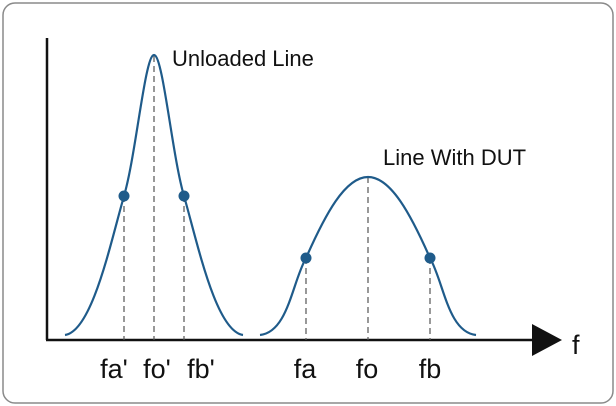 This screenshot has height=406, width=616. Describe the element at coordinates (157, 369) in the screenshot. I see `tick-label: fo'` at that location.